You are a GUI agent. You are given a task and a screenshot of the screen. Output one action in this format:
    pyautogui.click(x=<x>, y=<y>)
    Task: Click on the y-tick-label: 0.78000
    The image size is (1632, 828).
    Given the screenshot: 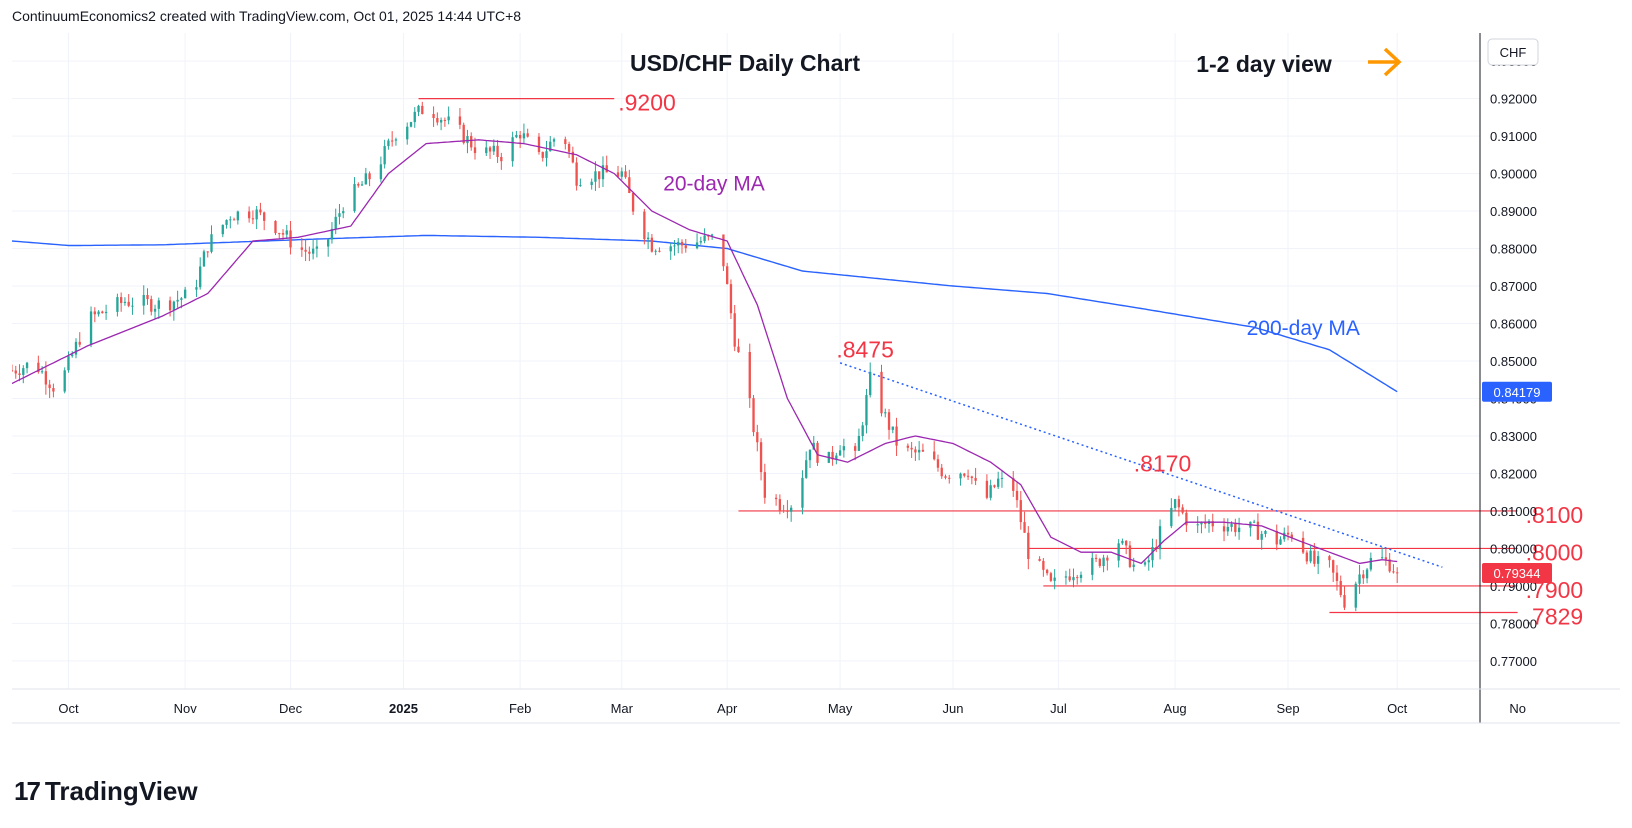 What is the action you would take?
    pyautogui.click(x=1513, y=623)
    